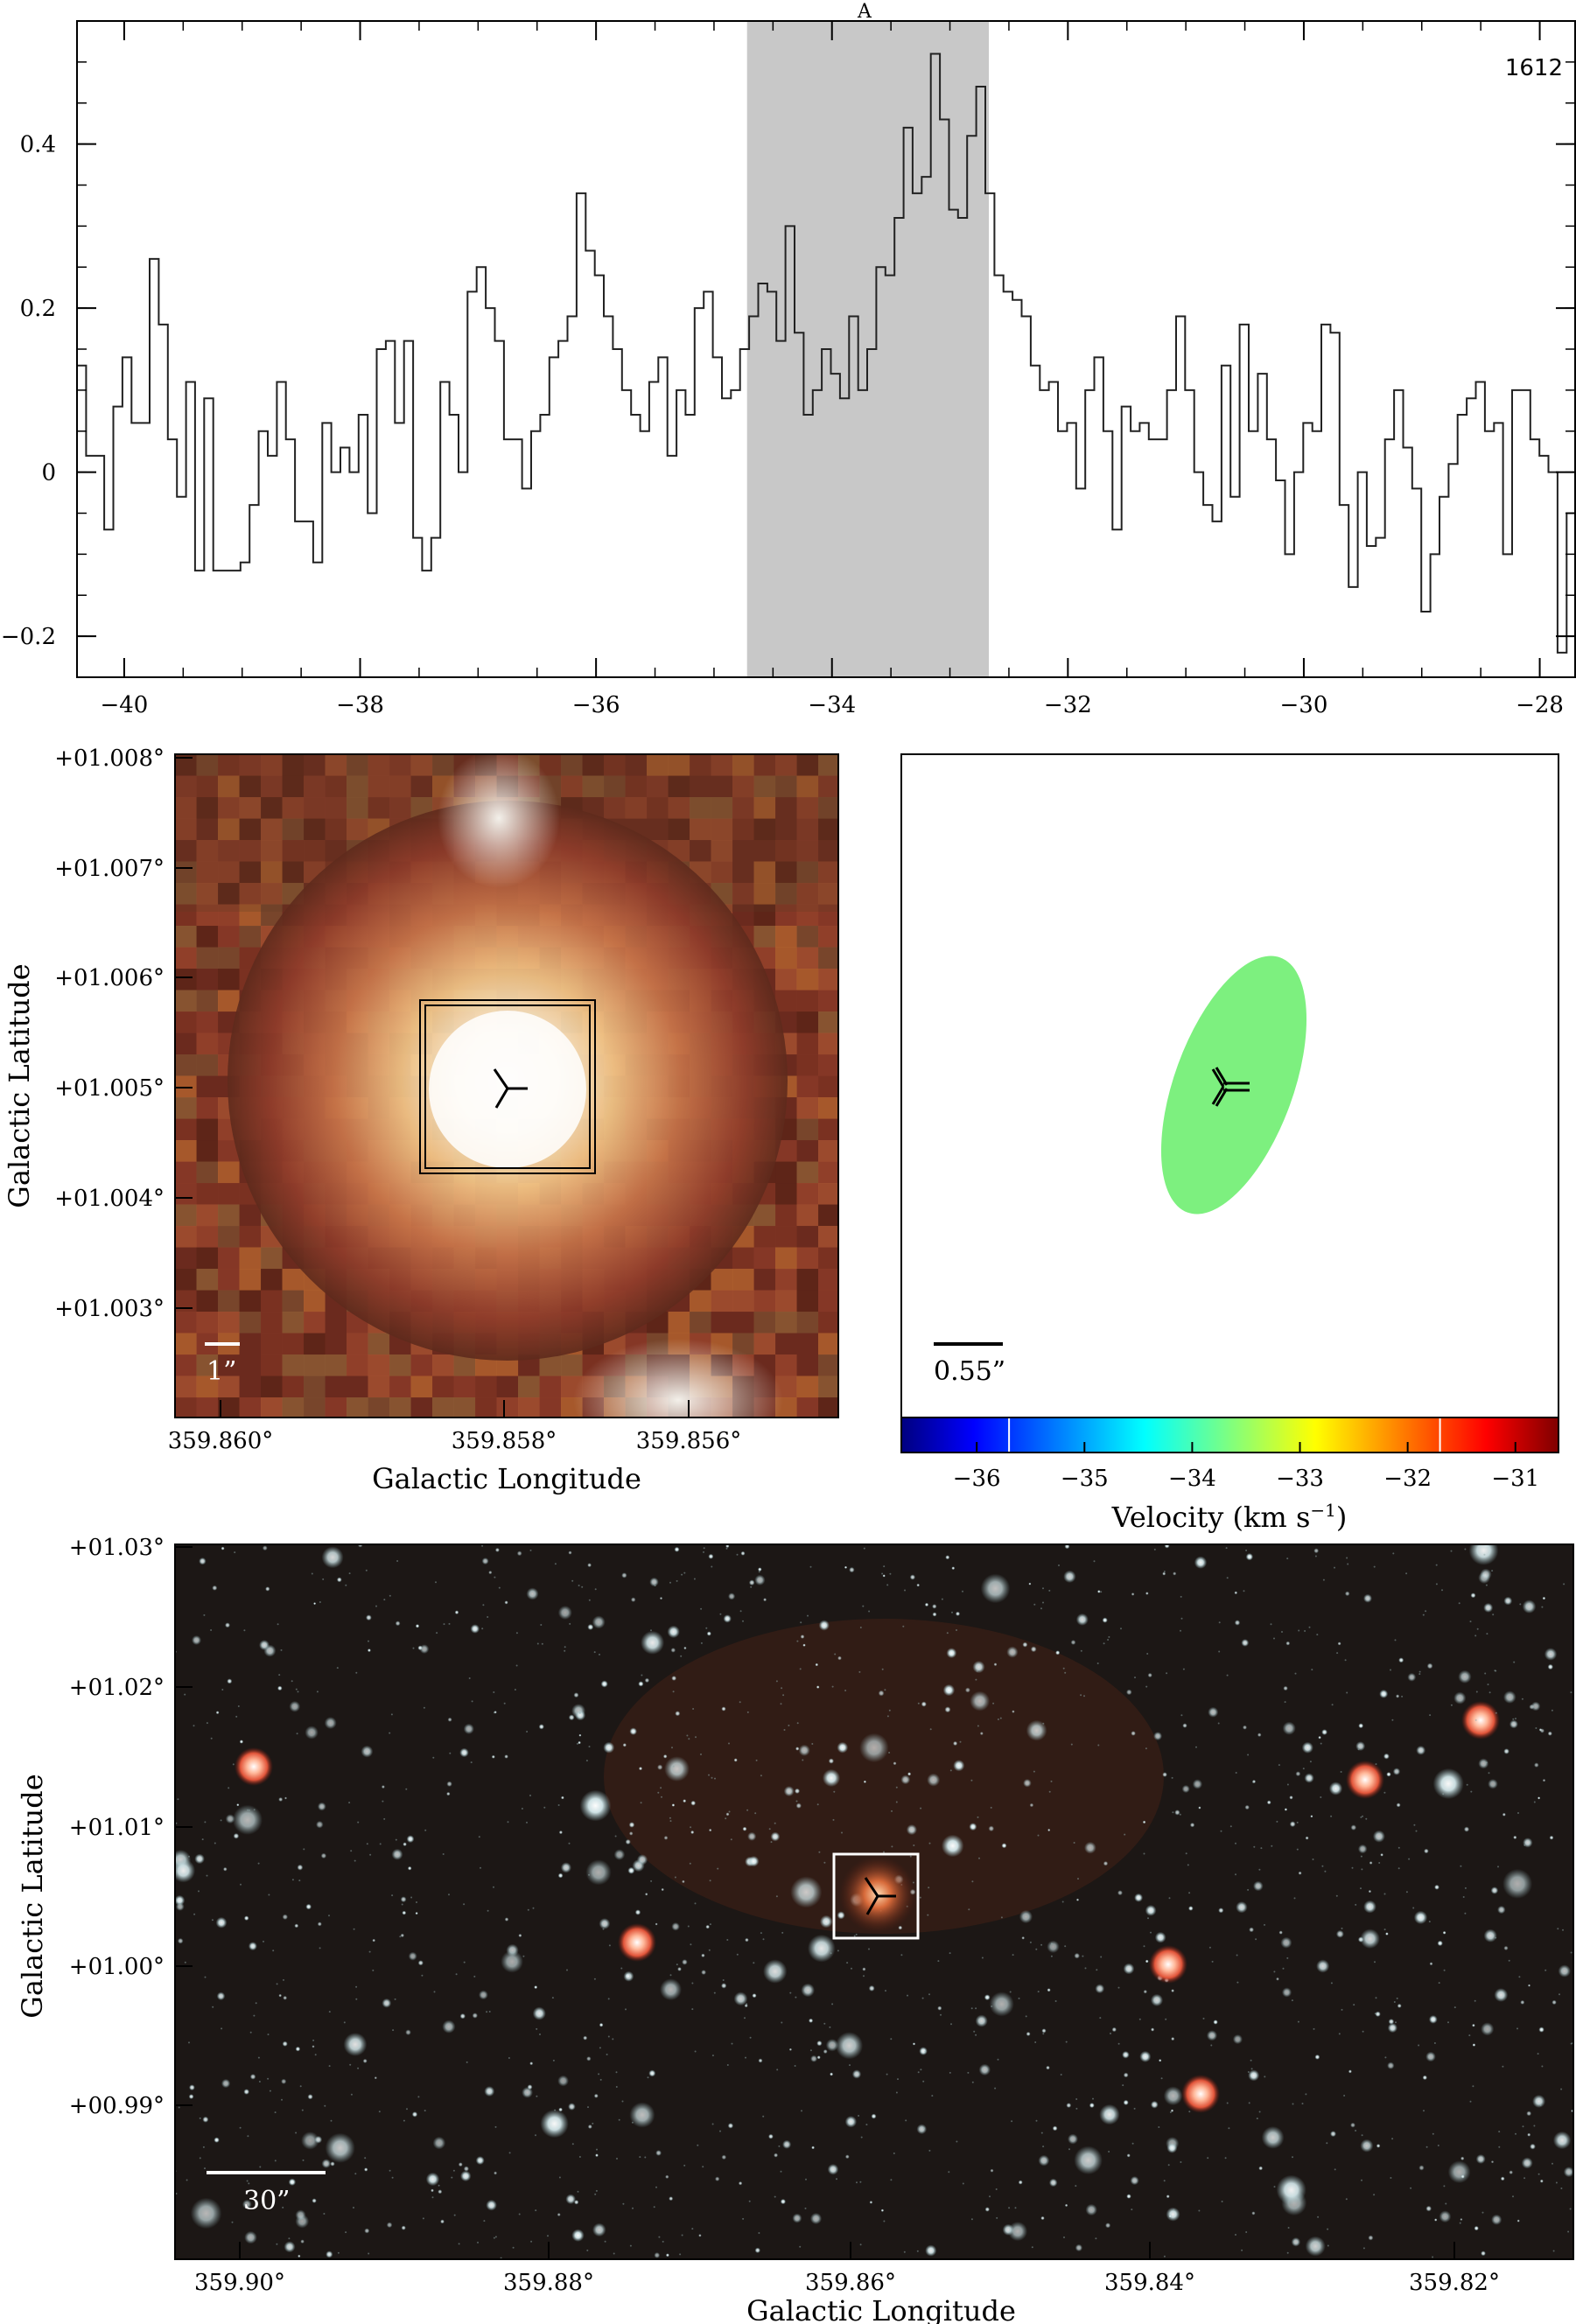  I want to click on maser-spot-ellipse, so click(1233, 1085).